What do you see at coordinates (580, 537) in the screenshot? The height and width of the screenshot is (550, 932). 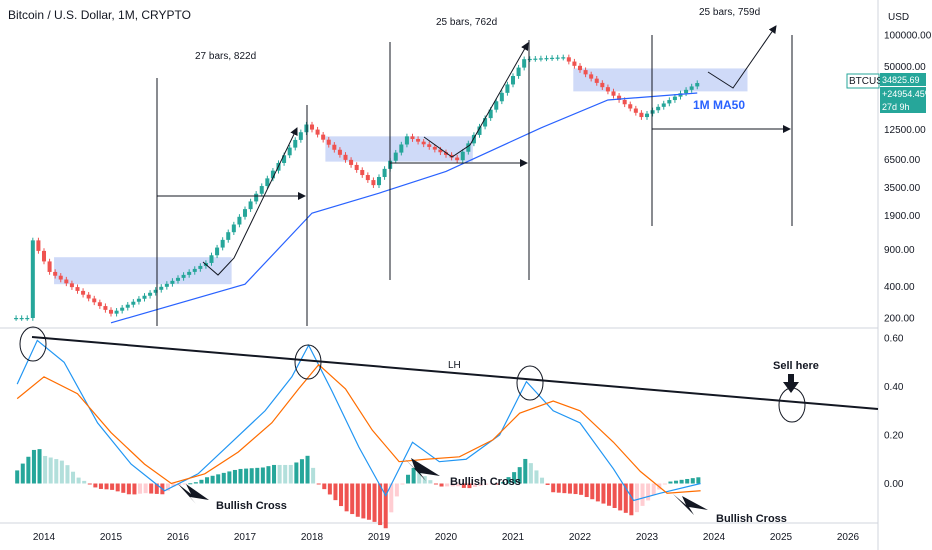 I see `time-tick-label: 2022` at bounding box center [580, 537].